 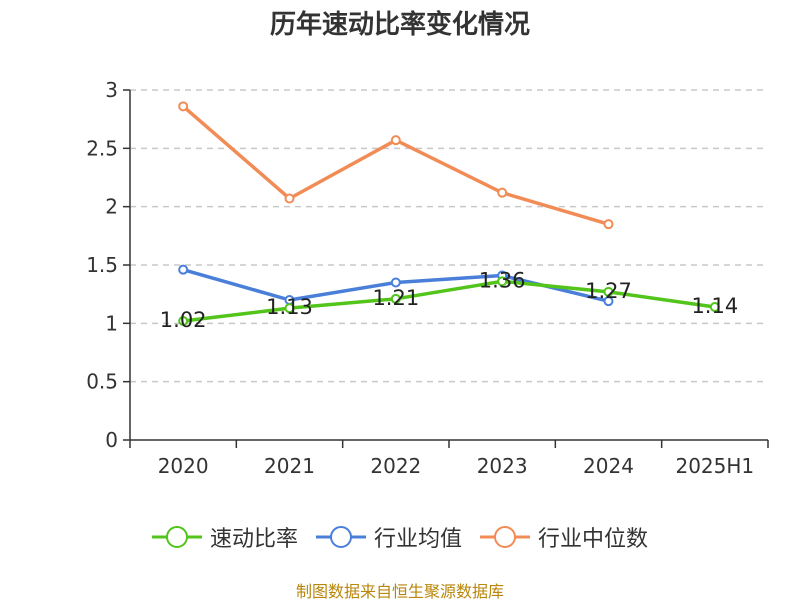 I want to click on legend-label-industry-median: 行业中位数, so click(x=593, y=539).